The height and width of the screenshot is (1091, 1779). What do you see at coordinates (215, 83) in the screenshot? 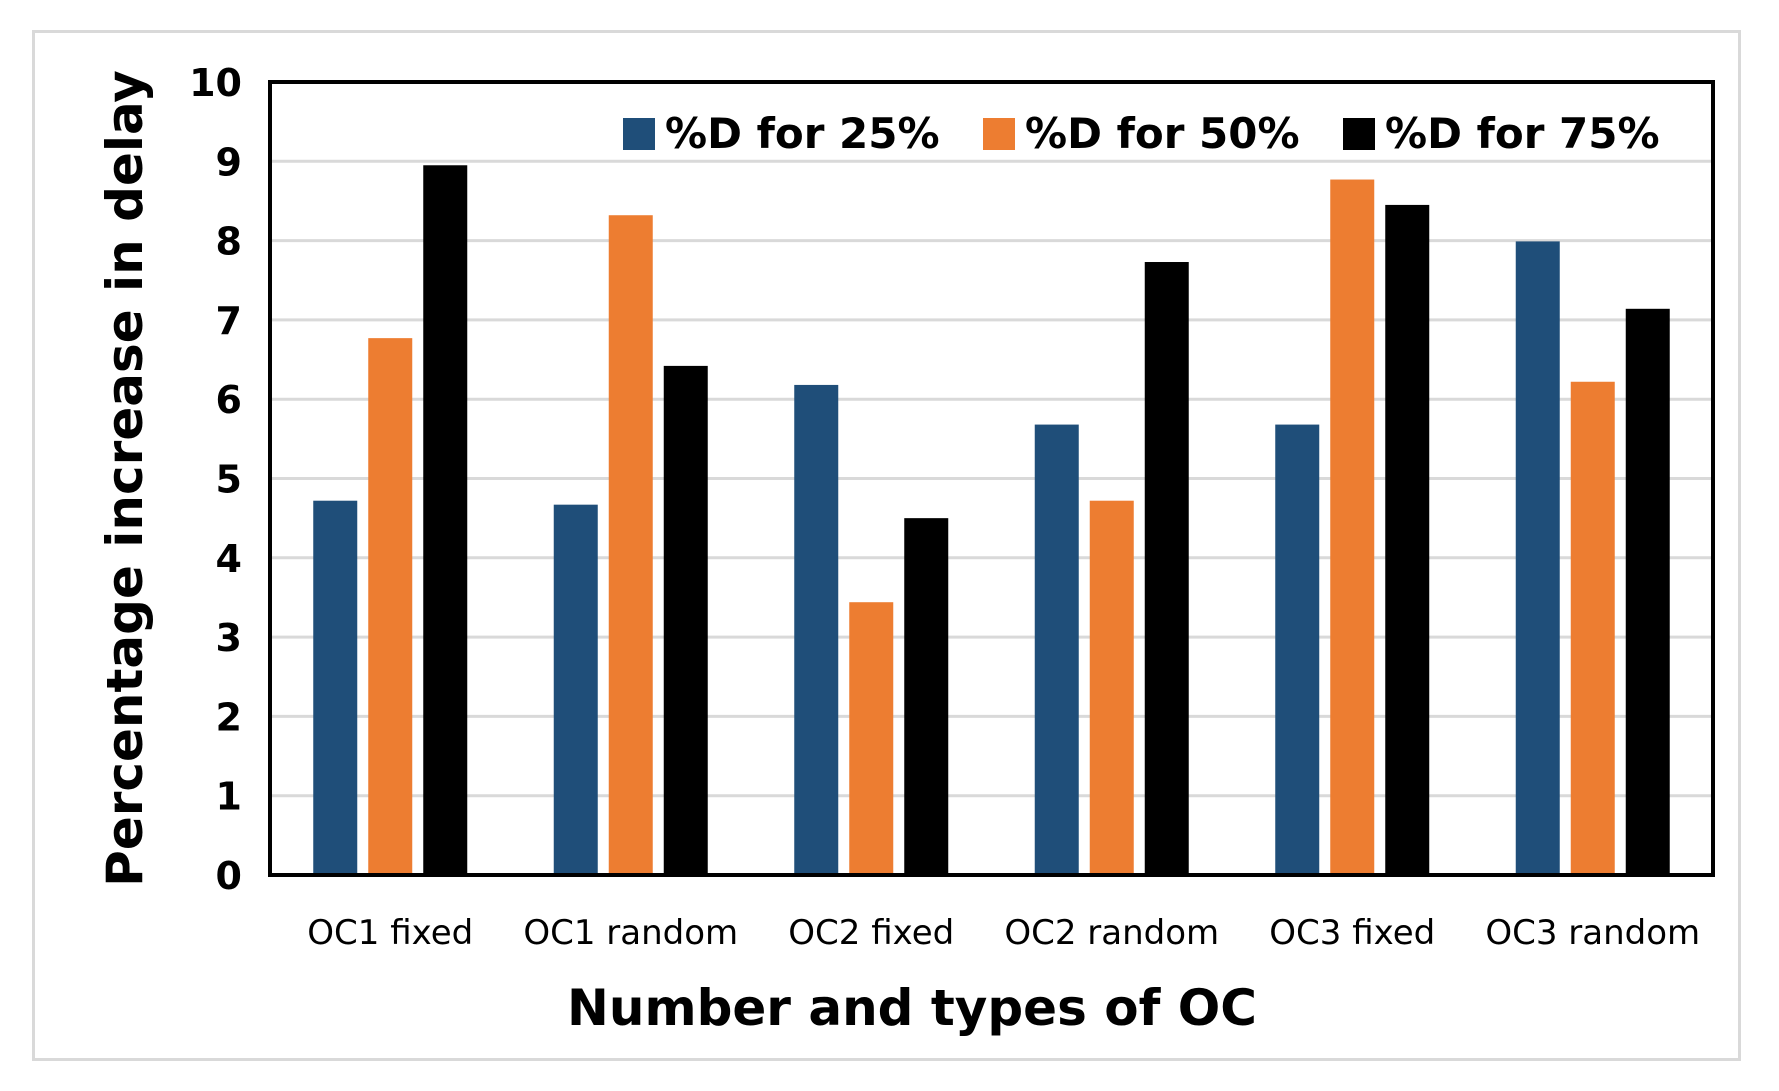
I see `y-tick-label: 10` at bounding box center [215, 83].